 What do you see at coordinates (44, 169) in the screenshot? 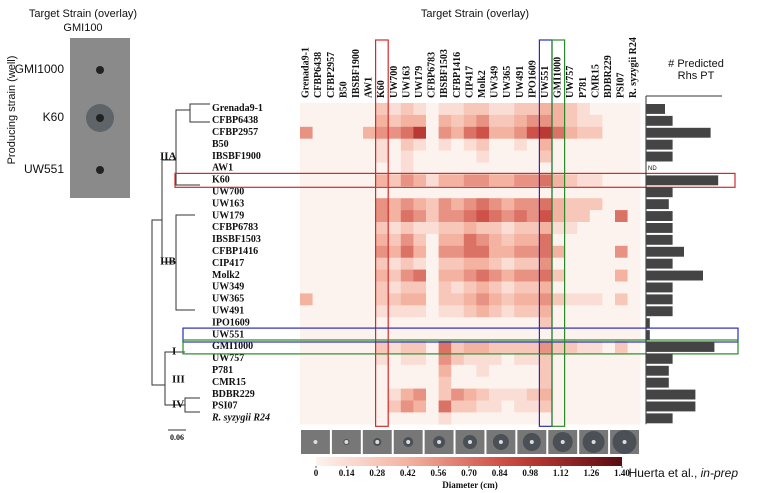
I see `inset-row-label: UW551` at bounding box center [44, 169].